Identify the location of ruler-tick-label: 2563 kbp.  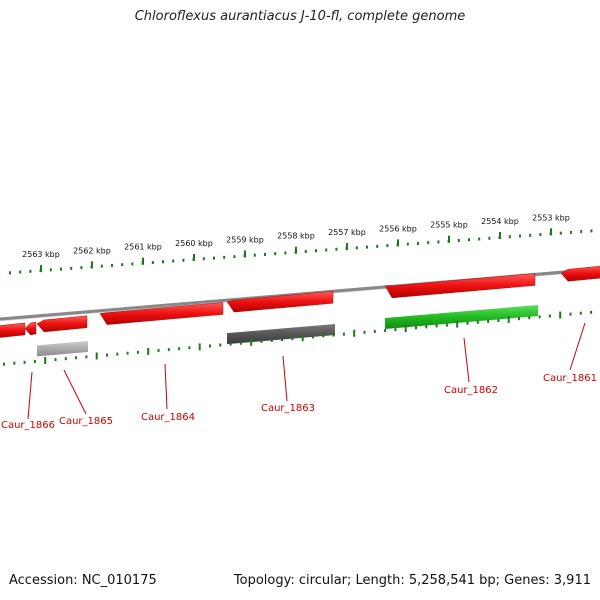
(41, 254).